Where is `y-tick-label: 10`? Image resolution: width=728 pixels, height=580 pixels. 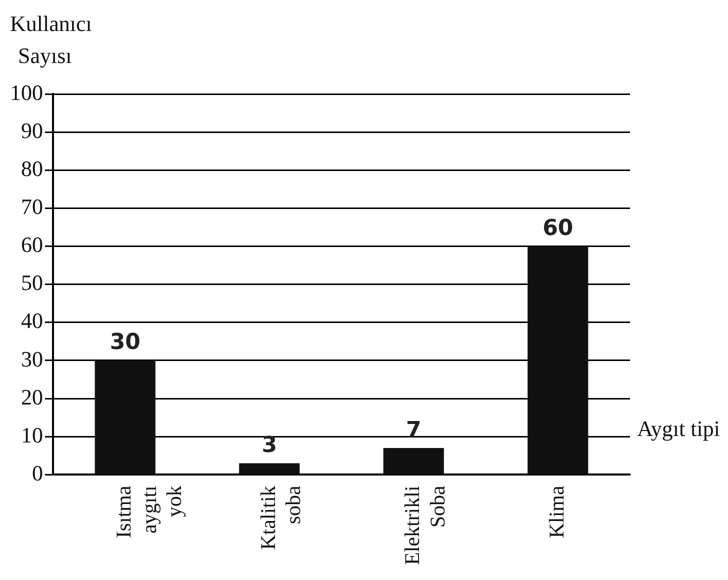
y-tick-label: 10 is located at coordinates (32, 435).